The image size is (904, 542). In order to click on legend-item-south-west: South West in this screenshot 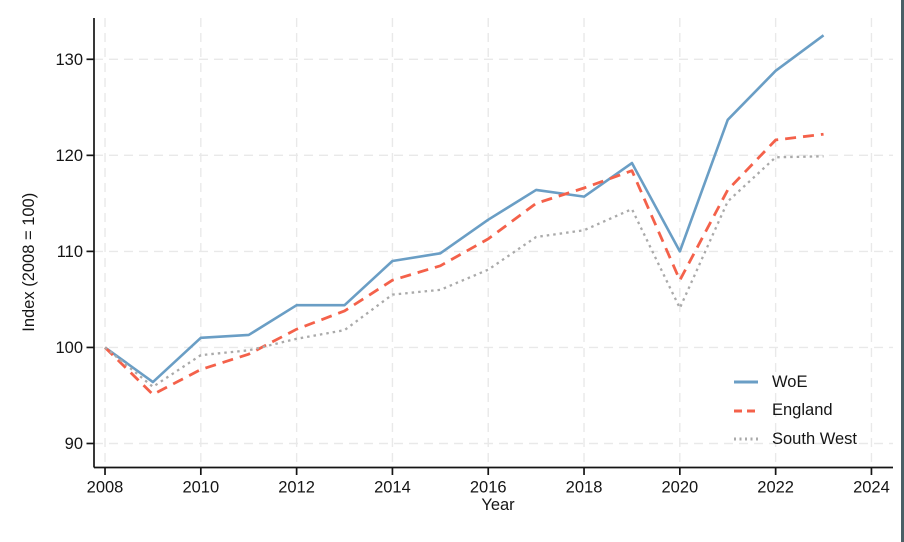, I will do `click(795, 439)`.